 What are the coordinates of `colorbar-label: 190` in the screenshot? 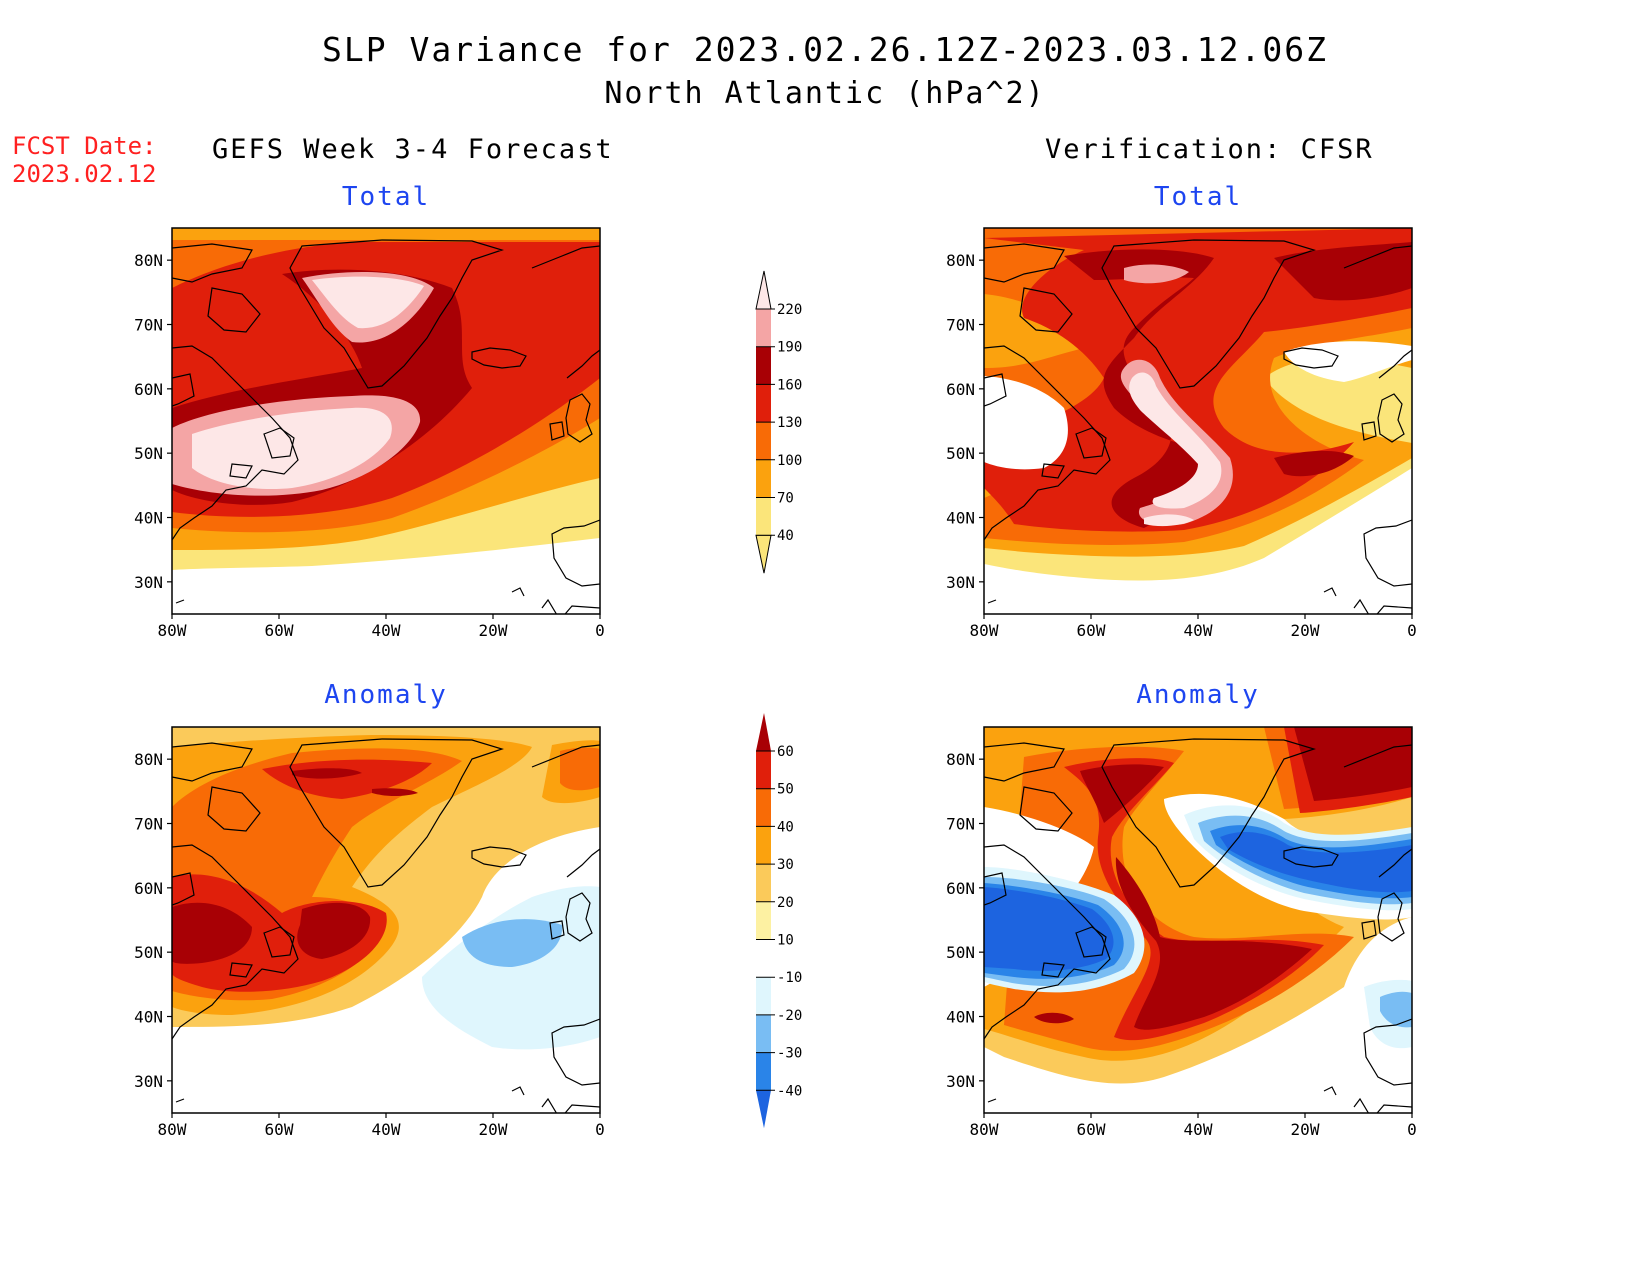 It's located at (789, 348).